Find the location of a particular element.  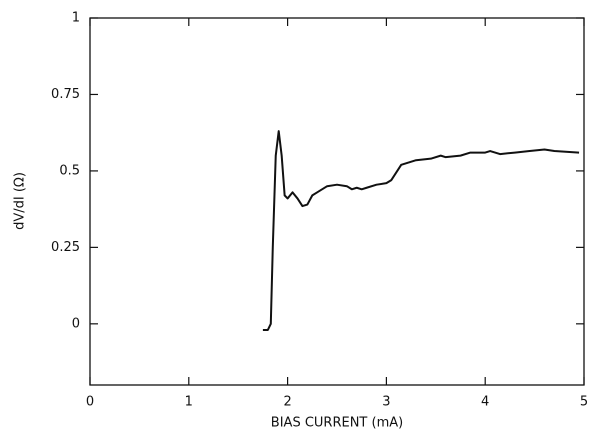

y-tick-label: 0.5 is located at coordinates (69, 170).